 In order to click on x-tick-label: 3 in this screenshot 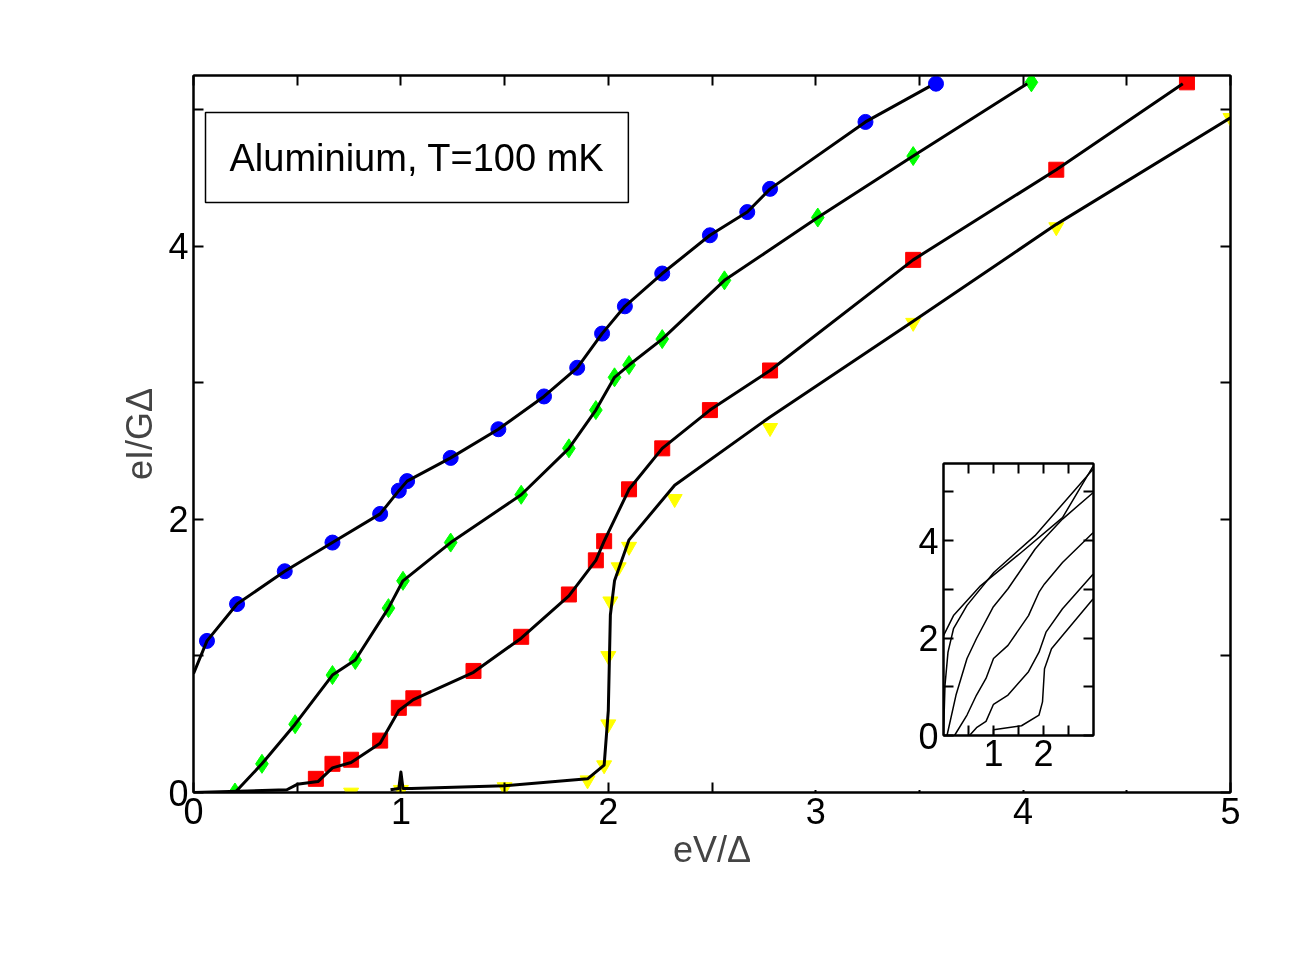, I will do `click(815, 811)`.